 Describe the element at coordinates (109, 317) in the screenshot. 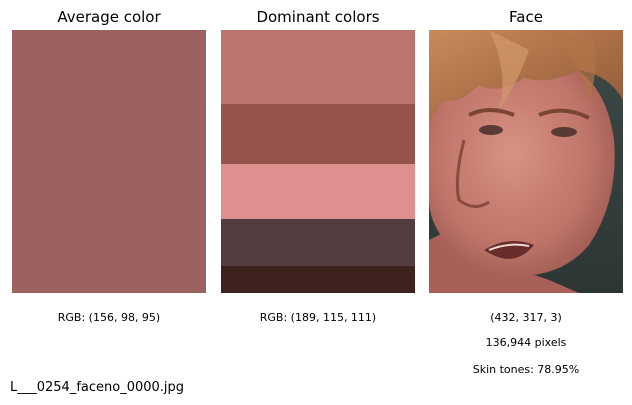

I see `average-rgb-caption: RGB: (156, 98, 95)` at that location.